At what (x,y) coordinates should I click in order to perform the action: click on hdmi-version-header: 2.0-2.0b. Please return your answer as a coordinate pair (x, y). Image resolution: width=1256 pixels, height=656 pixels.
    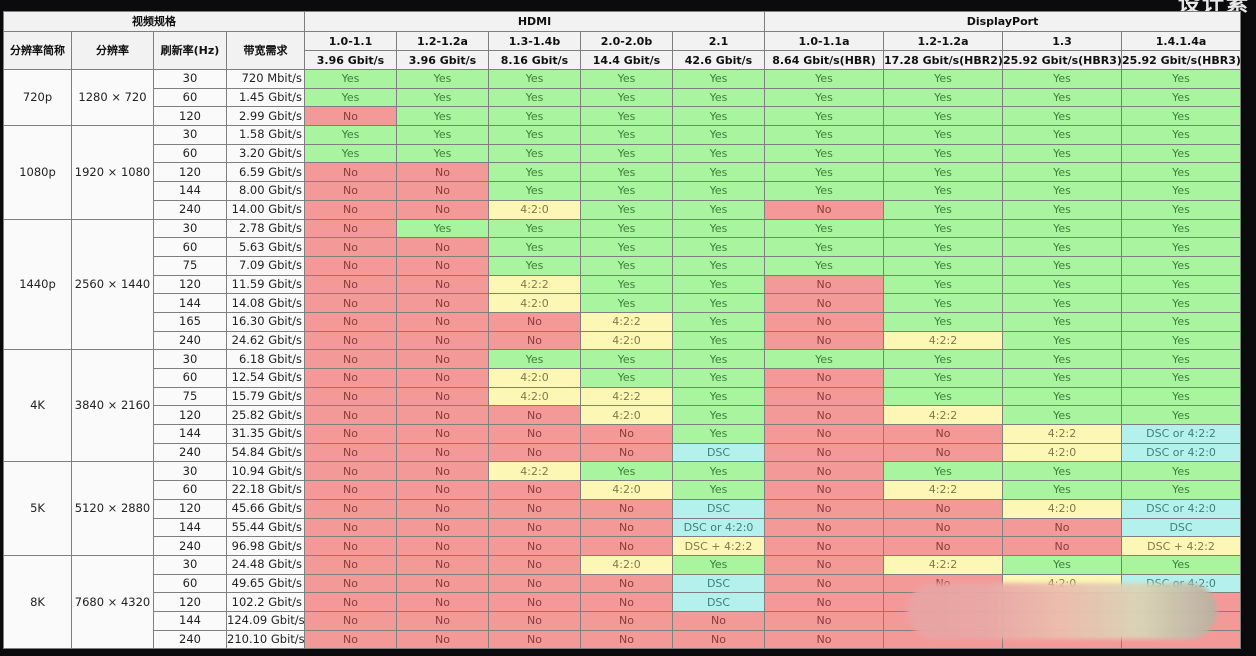
    Looking at the image, I should click on (626, 41).